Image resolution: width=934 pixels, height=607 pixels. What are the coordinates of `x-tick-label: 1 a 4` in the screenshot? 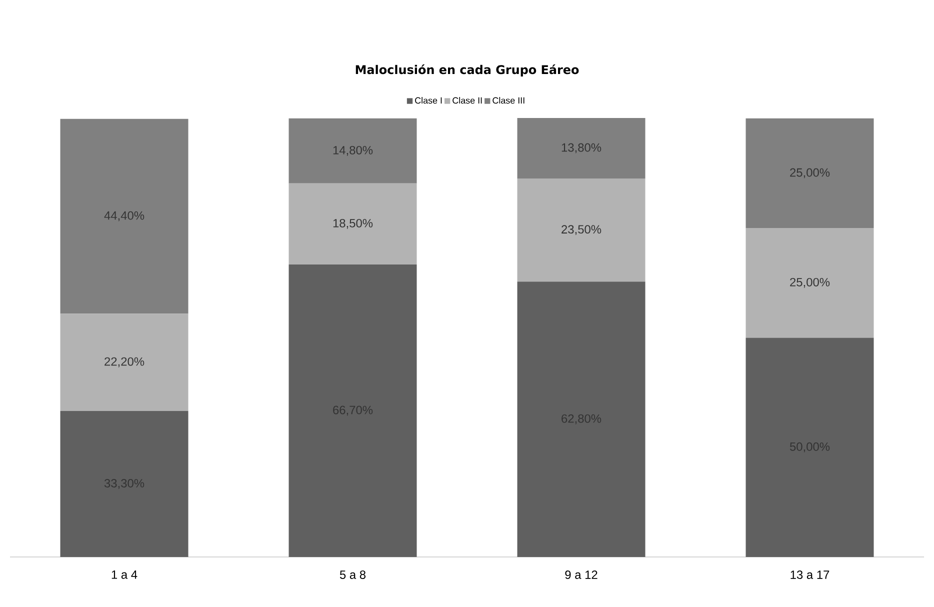 It's located at (125, 574).